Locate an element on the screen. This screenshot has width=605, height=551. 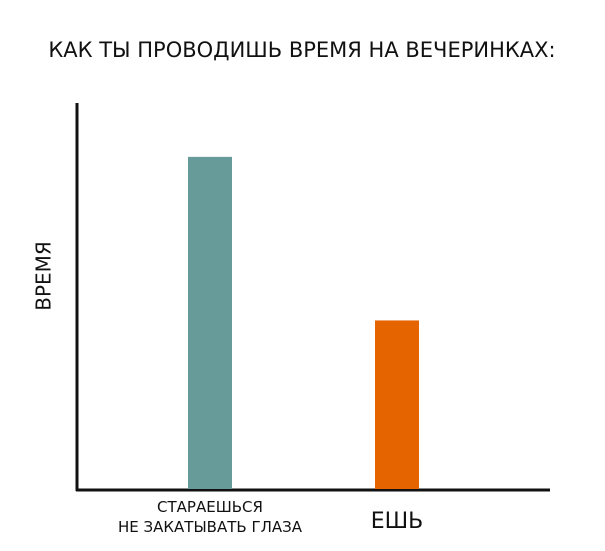
y-axis-label: ВРЕМЯ is located at coordinates (44, 276).